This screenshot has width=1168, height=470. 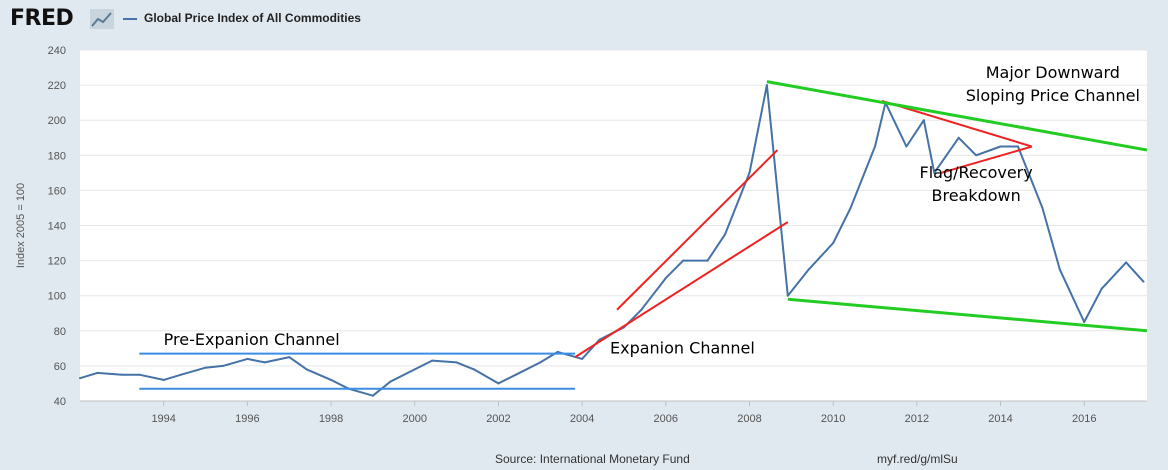 What do you see at coordinates (976, 172) in the screenshot?
I see `annotation: Flag/Recovery` at bounding box center [976, 172].